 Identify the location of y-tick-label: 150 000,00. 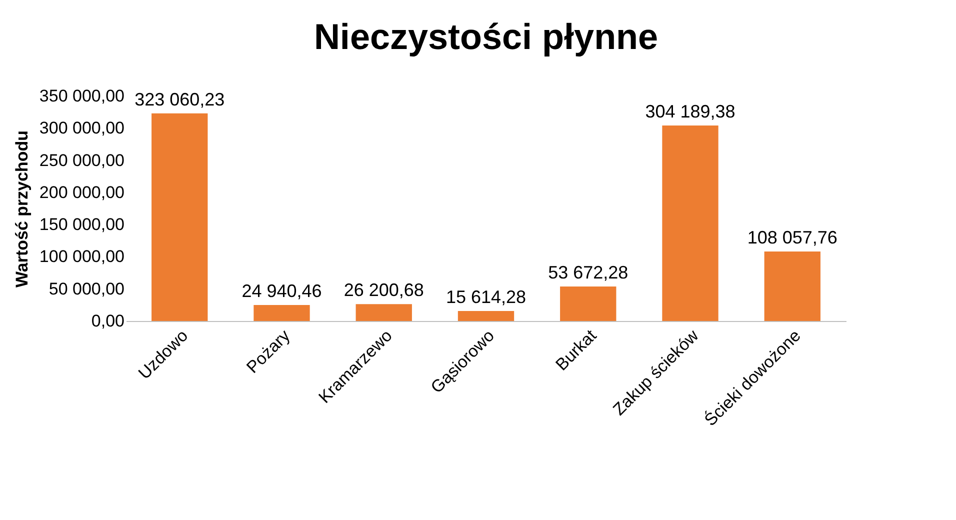
(81, 224).